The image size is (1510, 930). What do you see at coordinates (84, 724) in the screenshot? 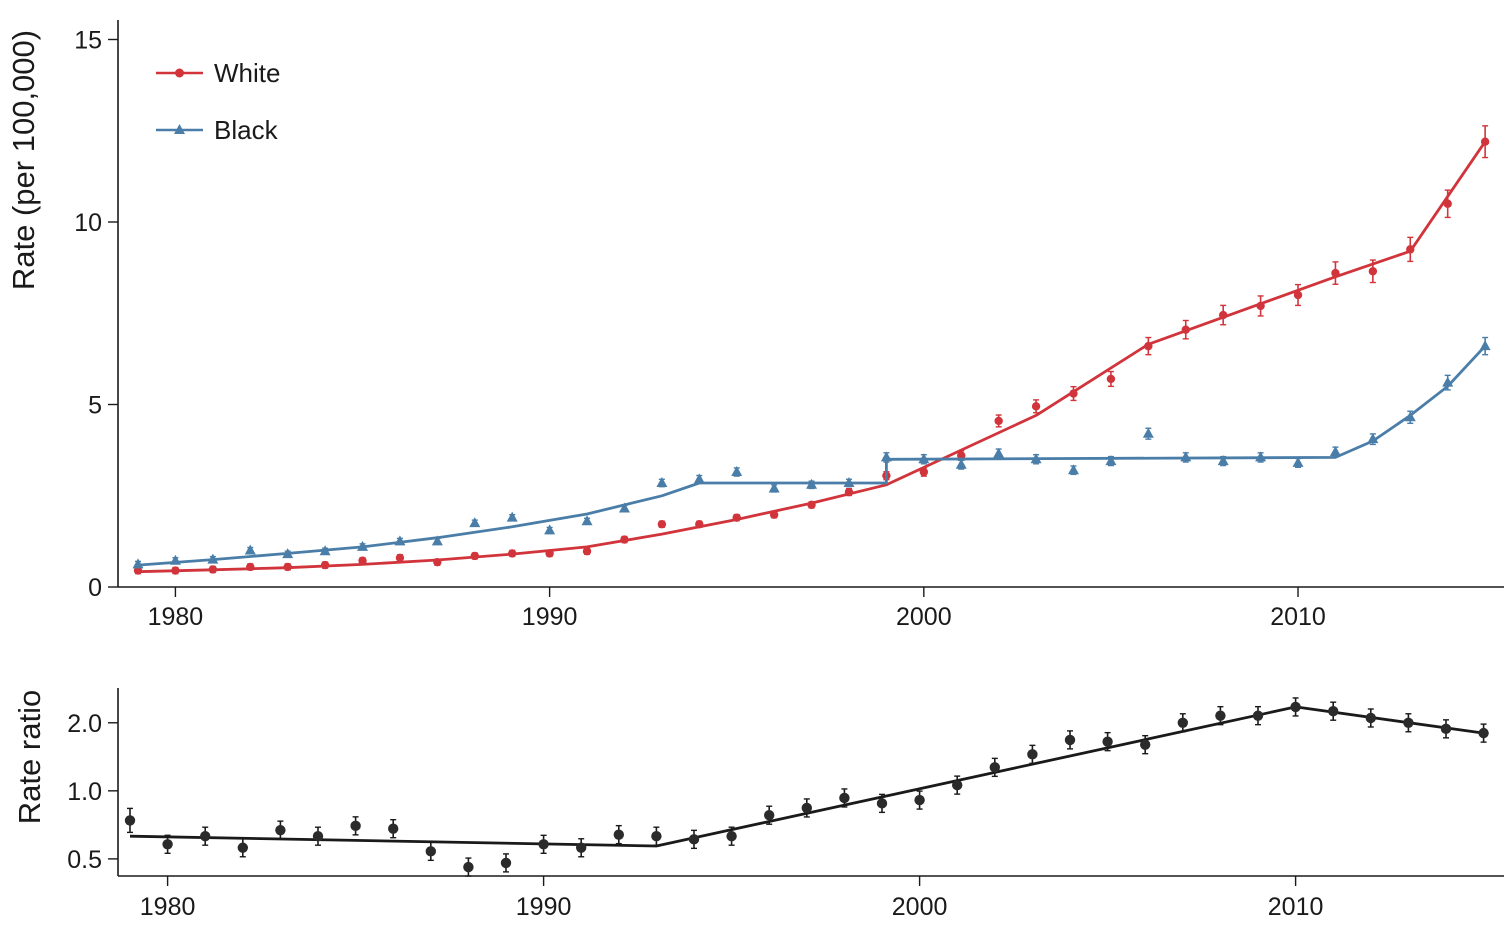
I see `bottom-y-tick-label: 2.0` at bounding box center [84, 724].